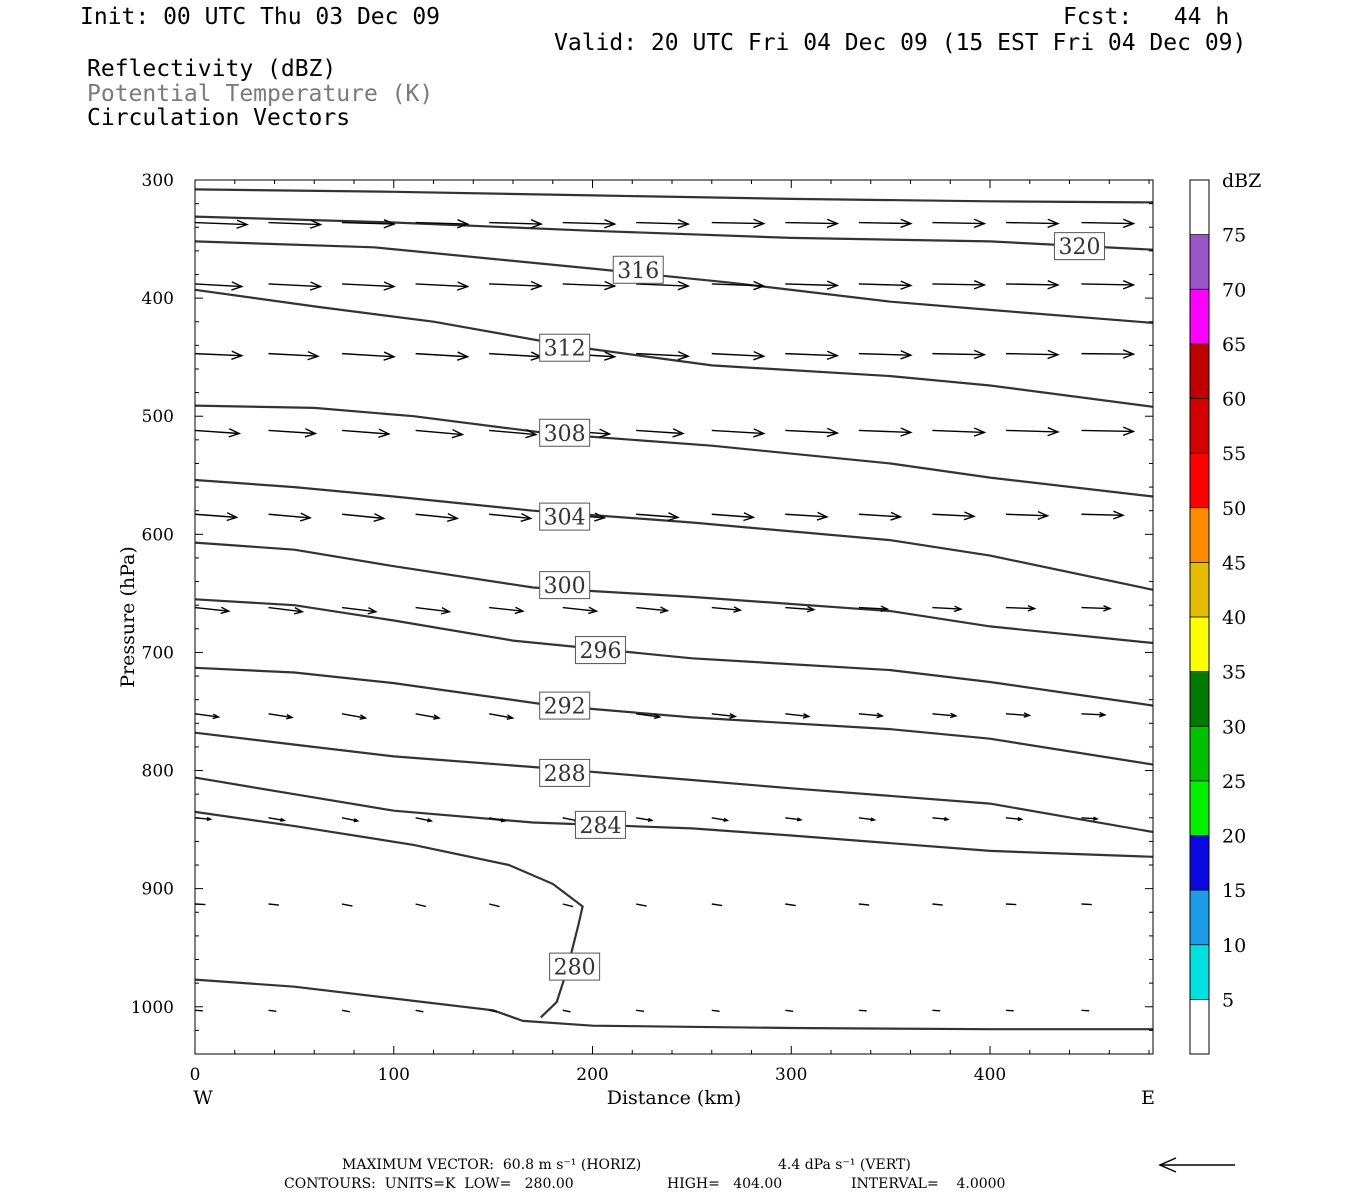  I want to click on y-axis-label: Pressure (hPa), so click(128, 617).